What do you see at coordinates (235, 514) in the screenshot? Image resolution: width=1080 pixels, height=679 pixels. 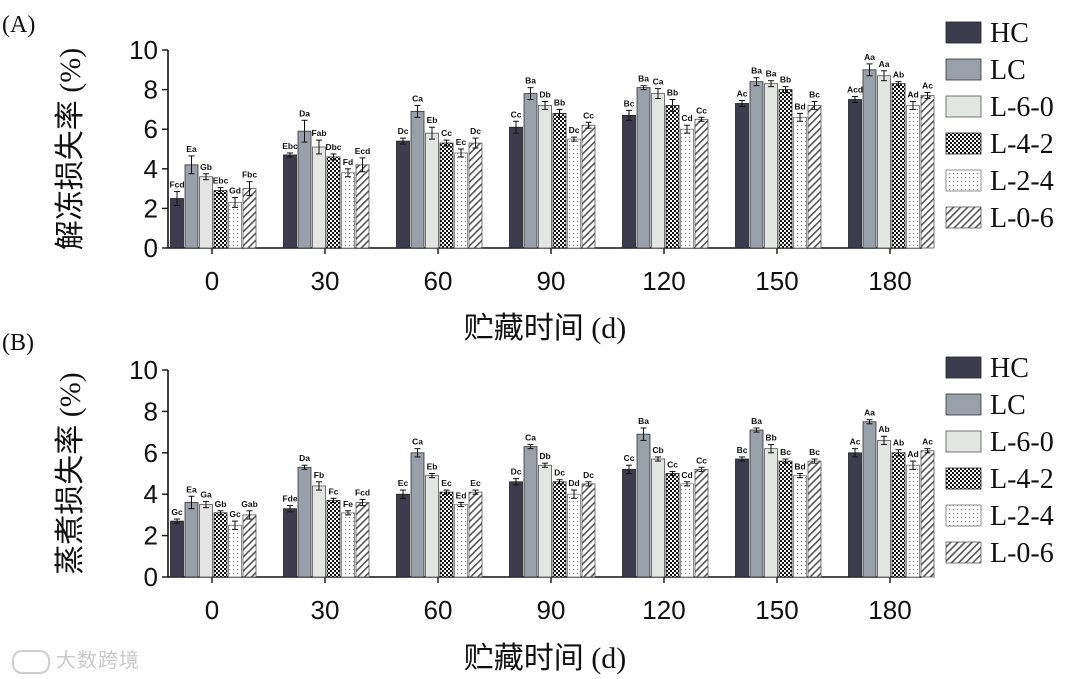 I see `significance-letter: Gc` at bounding box center [235, 514].